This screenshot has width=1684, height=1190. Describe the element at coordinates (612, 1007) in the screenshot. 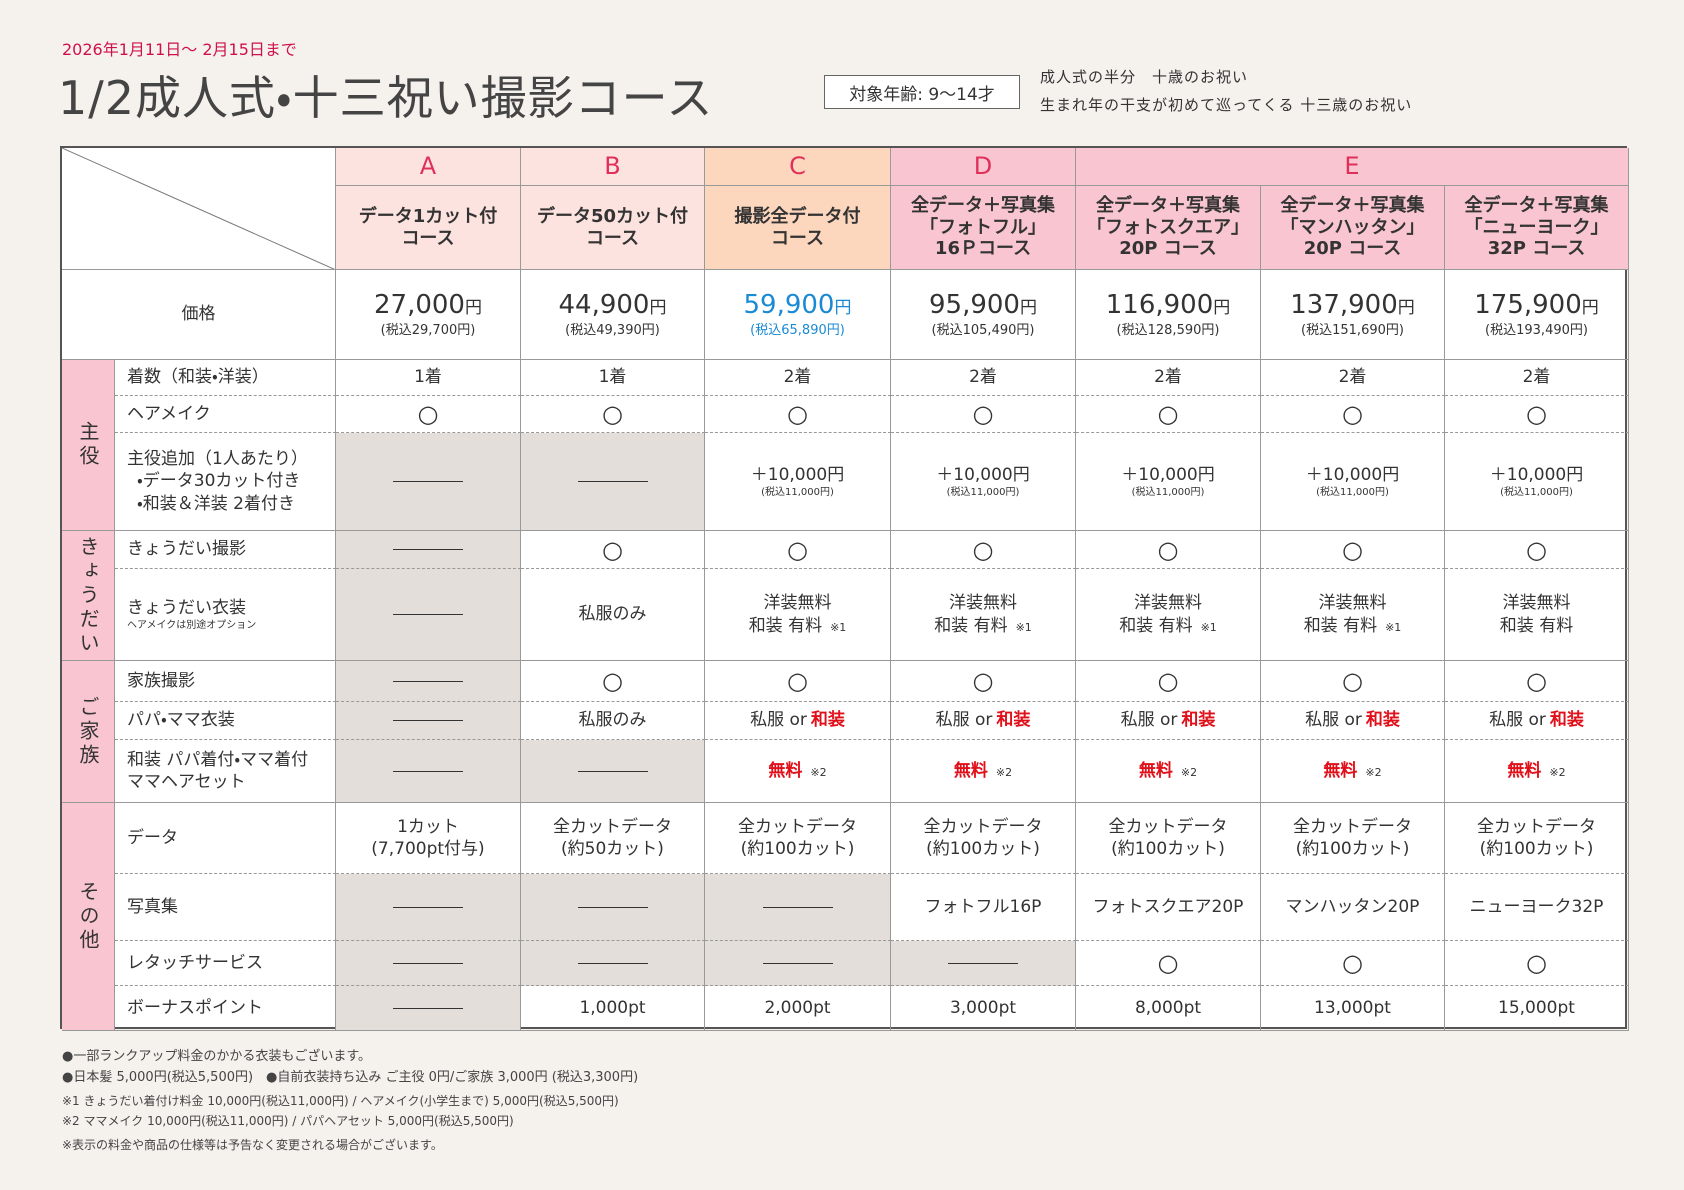

I see `cell-text: 1,000pt` at that location.